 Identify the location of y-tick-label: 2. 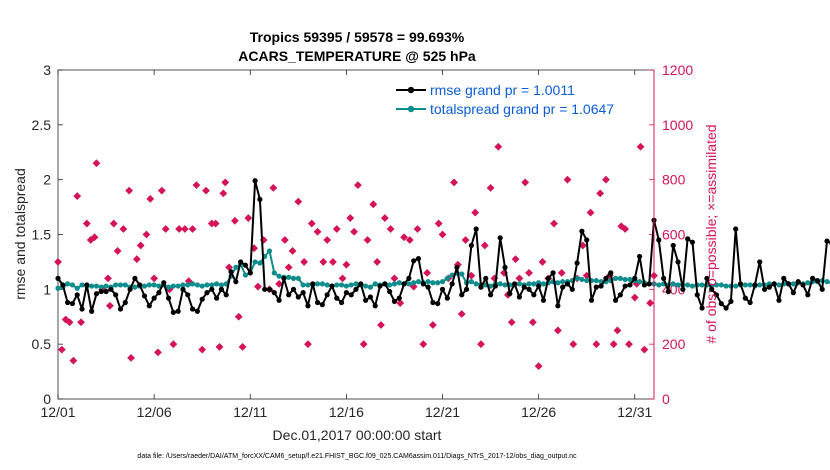
(47, 180).